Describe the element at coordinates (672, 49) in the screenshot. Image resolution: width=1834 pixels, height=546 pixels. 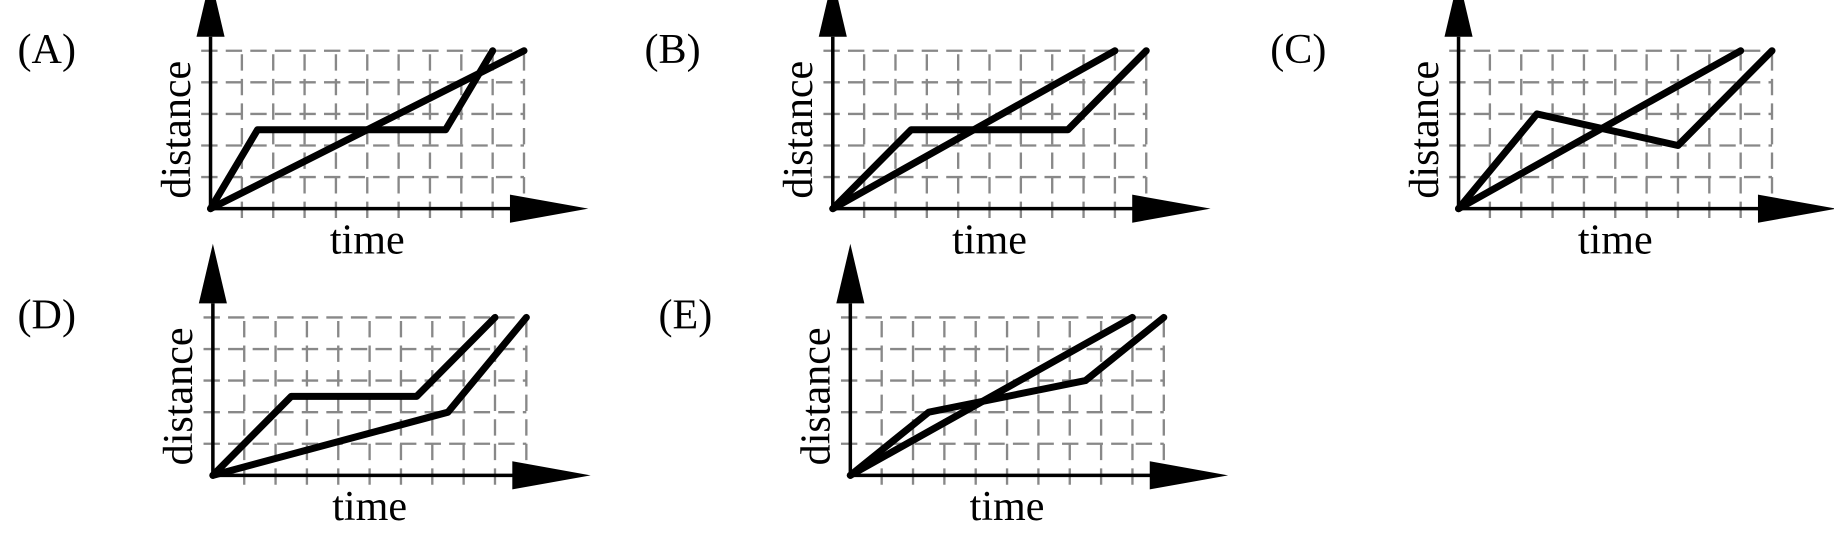
I see `panel-label: (B)` at that location.